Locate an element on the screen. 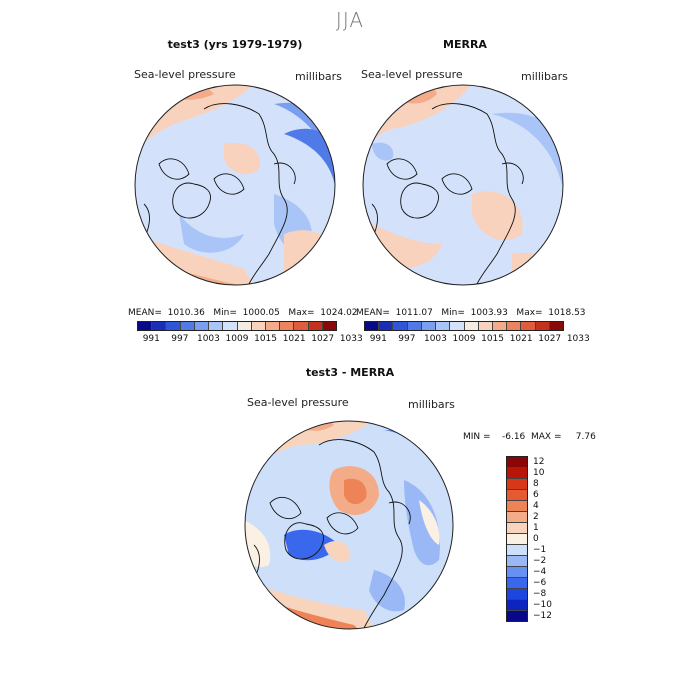 The height and width of the screenshot is (700, 700). coastlines is located at coordinates (217, 194).